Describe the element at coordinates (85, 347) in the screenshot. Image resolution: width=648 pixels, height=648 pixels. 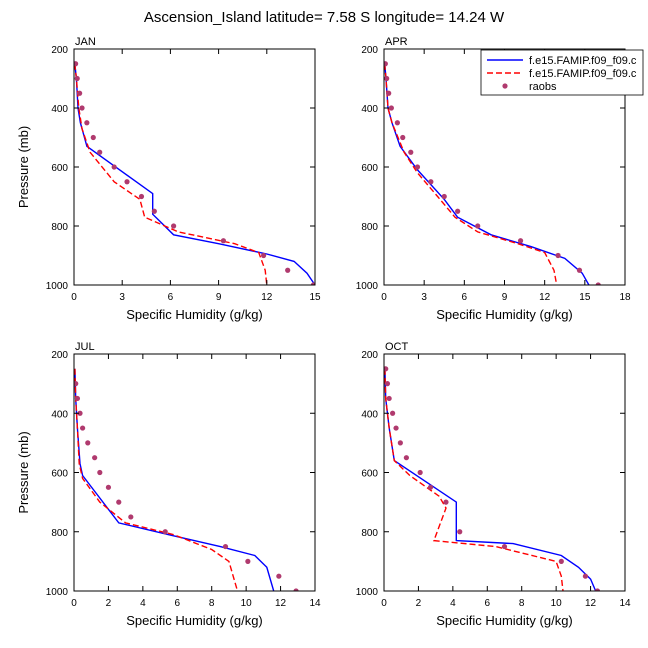
I see `panel-label: JUL` at that location.